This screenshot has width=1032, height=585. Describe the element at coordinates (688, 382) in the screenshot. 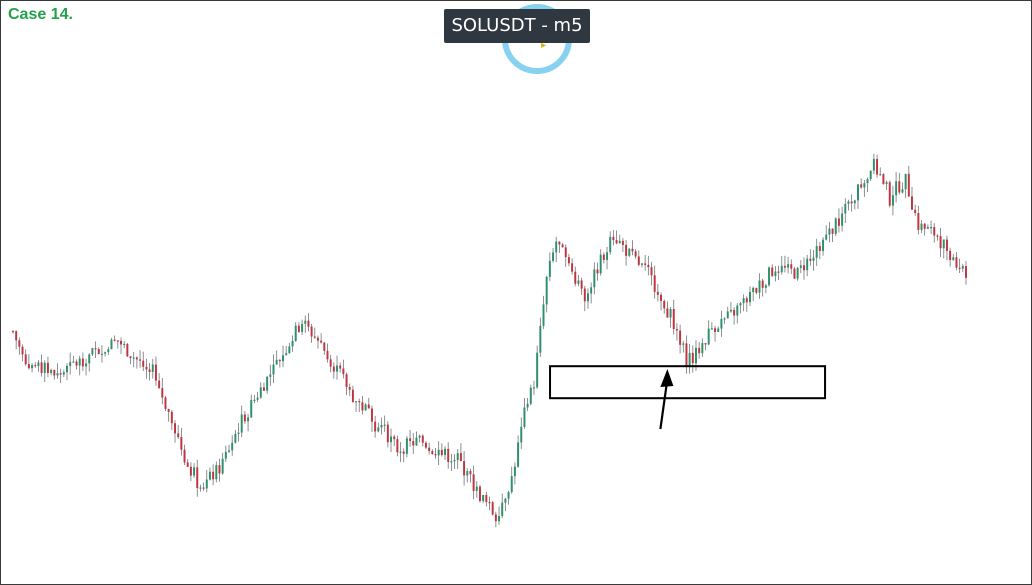

I see `demand-zone-box` at that location.